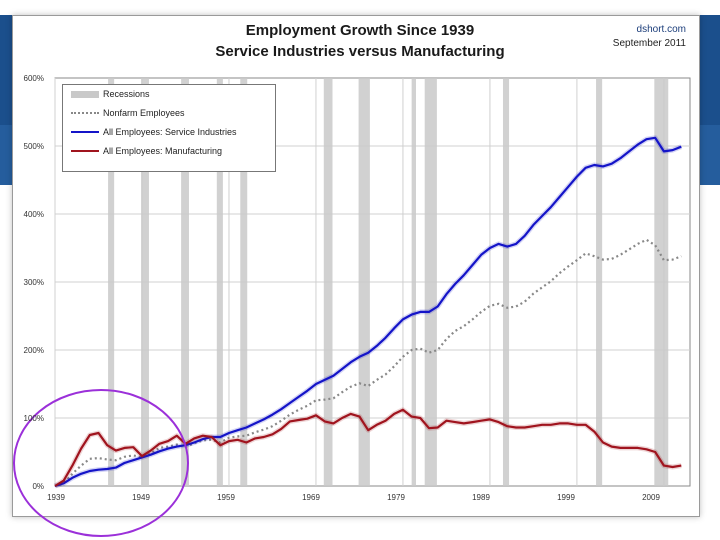  What do you see at coordinates (651, 497) in the screenshot?
I see `x-tick-label: 2009` at bounding box center [651, 497].